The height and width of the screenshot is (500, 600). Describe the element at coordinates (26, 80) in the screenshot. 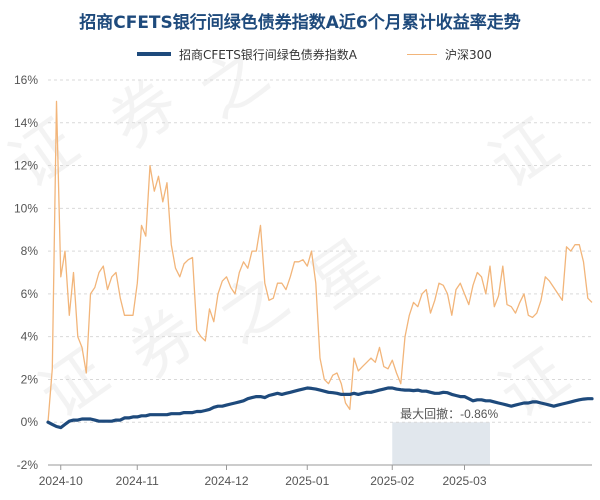

I see `y-tick-label: 16%` at that location.